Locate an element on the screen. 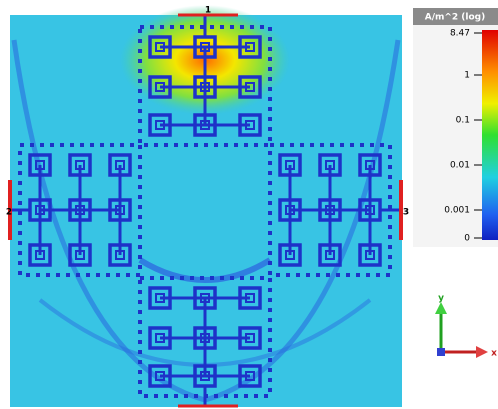 This screenshot has width=498, height=409. colorbar-tick-label: 0.01 is located at coordinates (460, 166).